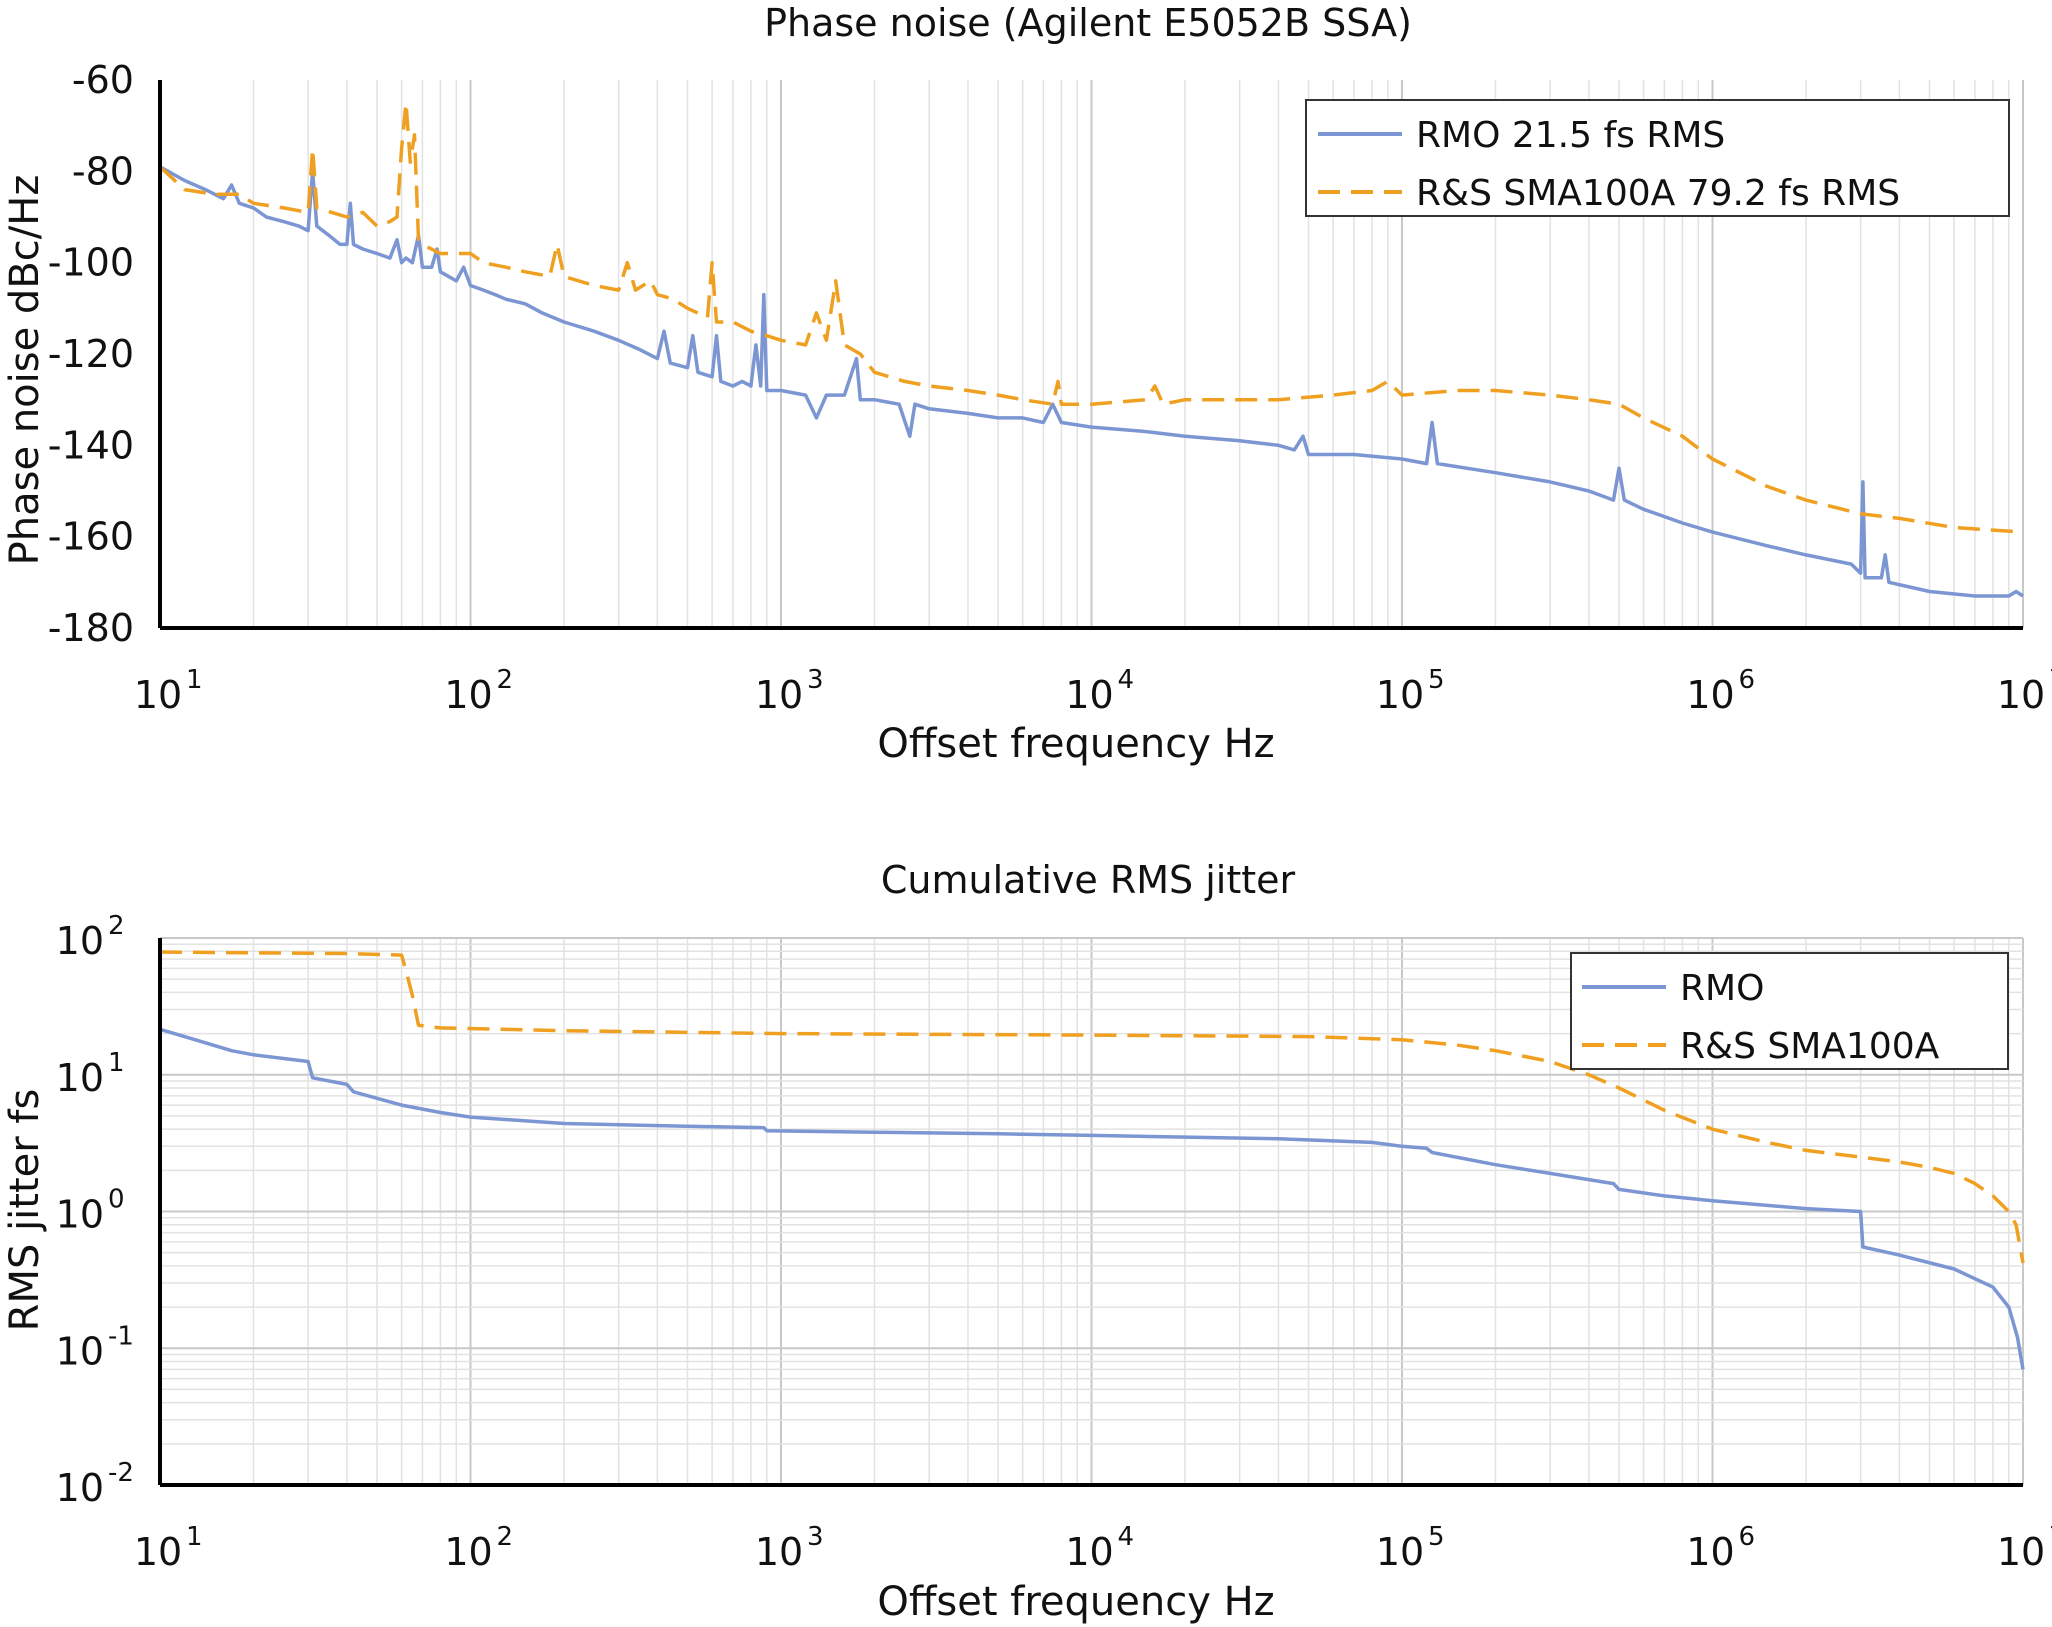  Describe the element at coordinates (121, 1336) in the screenshot. I see `y-tick-exponent: -1` at that location.